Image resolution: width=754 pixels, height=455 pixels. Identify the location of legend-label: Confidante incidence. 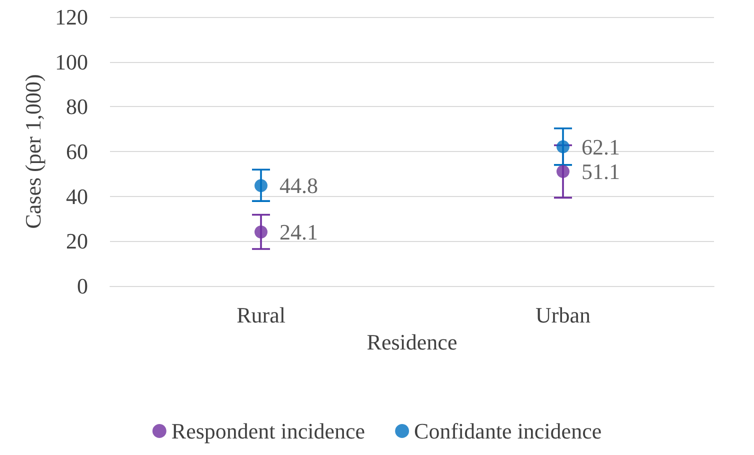
(508, 431).